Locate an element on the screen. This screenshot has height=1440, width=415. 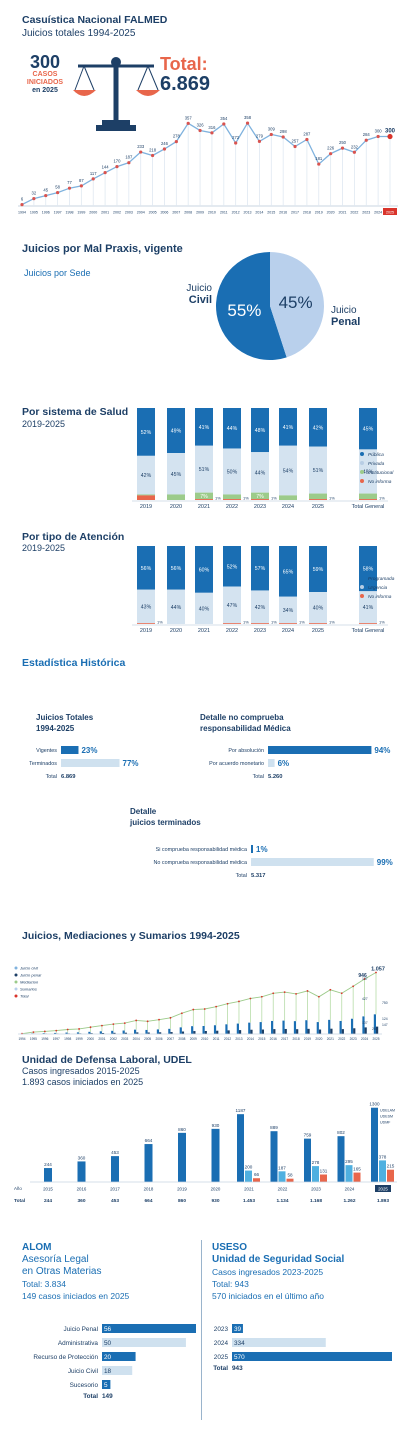
x-tick-label: 2001 is located at coordinates (105, 213).